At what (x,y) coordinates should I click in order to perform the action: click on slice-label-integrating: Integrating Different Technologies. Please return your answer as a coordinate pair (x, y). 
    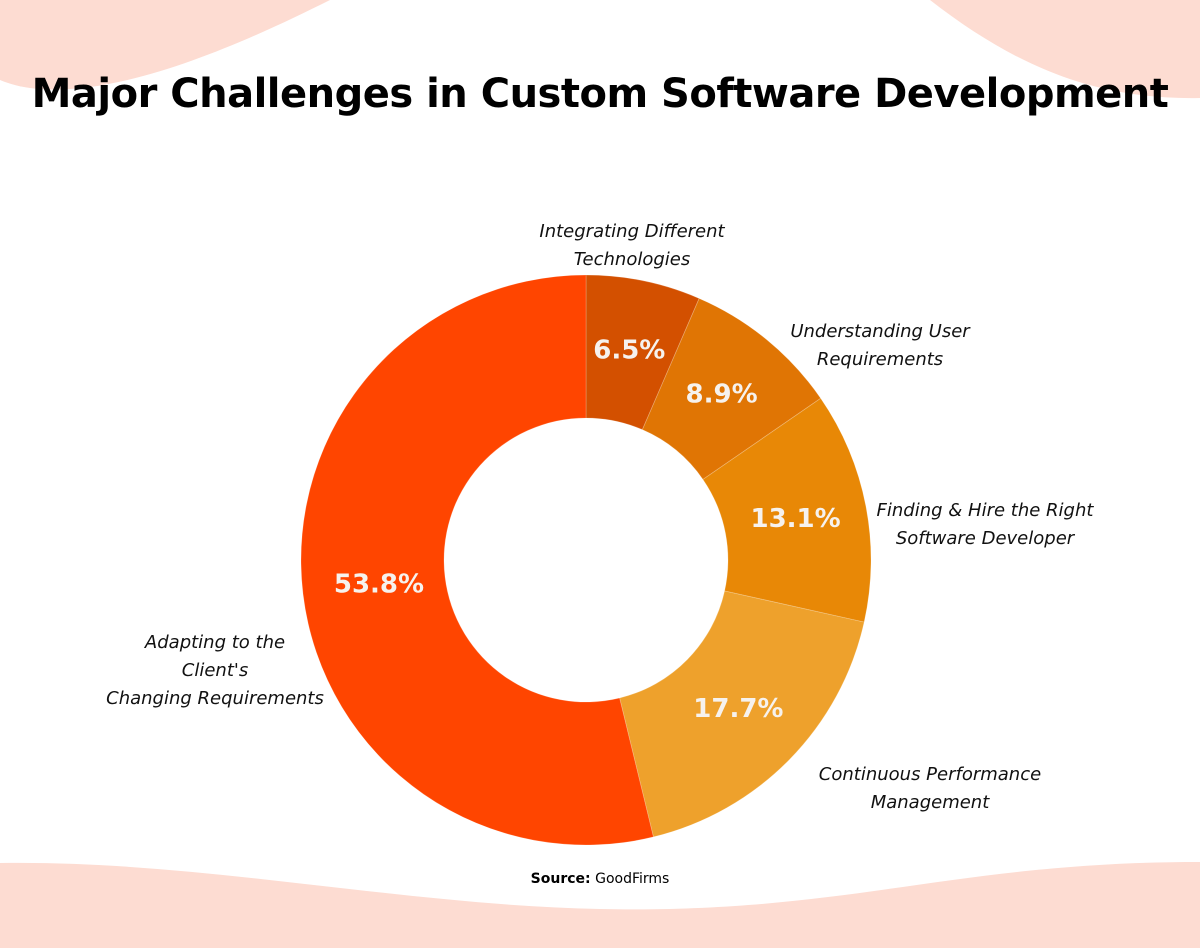
    Looking at the image, I should click on (632, 245).